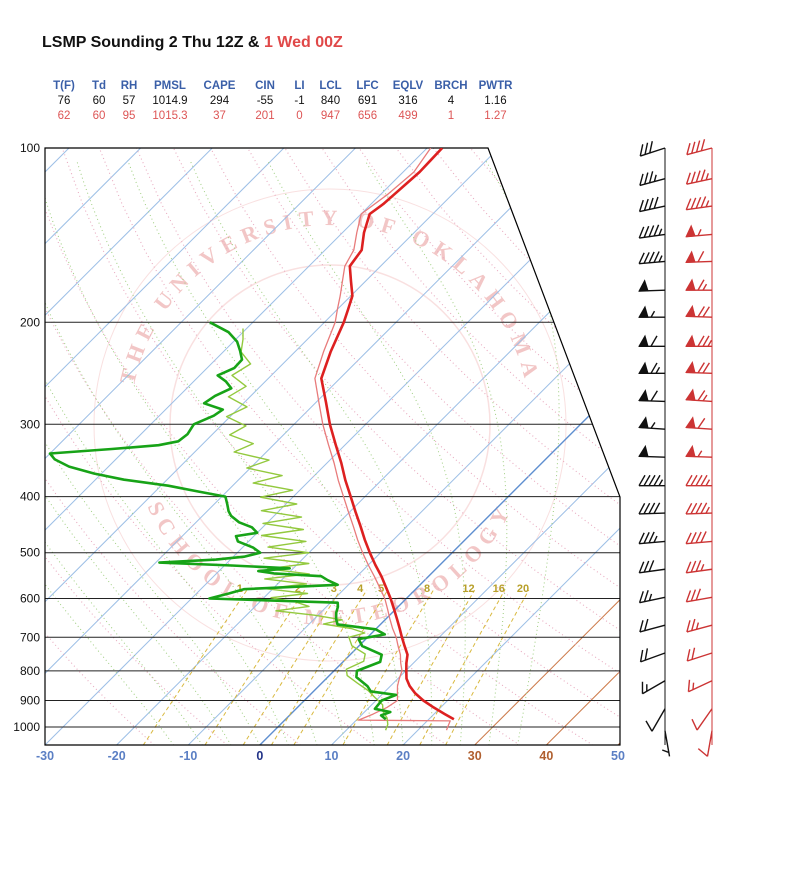 This screenshot has width=800, height=872. What do you see at coordinates (523, 589) in the screenshot?
I see `mixing-ratio-label: 20` at bounding box center [523, 589].